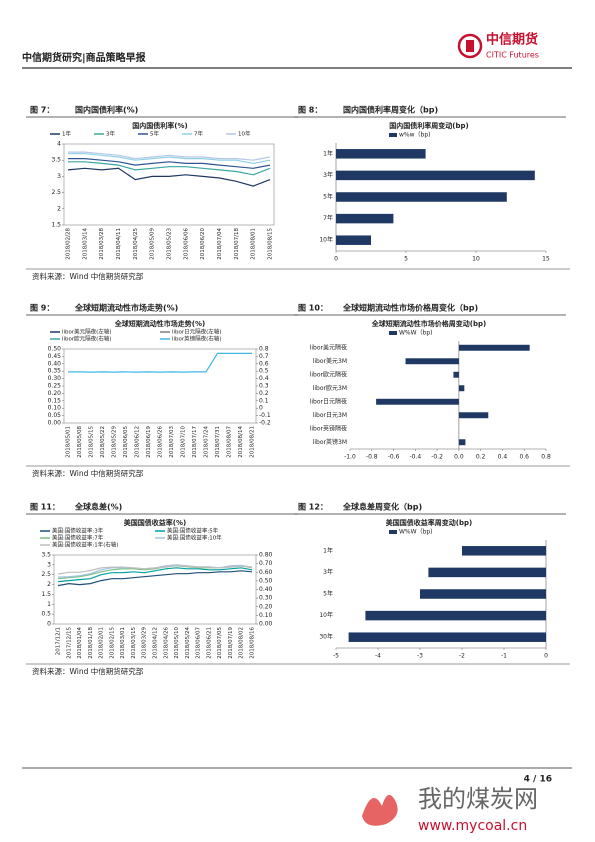 The width and height of the screenshot is (595, 842). Describe the element at coordinates (55, 371) in the screenshot. I see `y-tick-label: 0.35` at that location.